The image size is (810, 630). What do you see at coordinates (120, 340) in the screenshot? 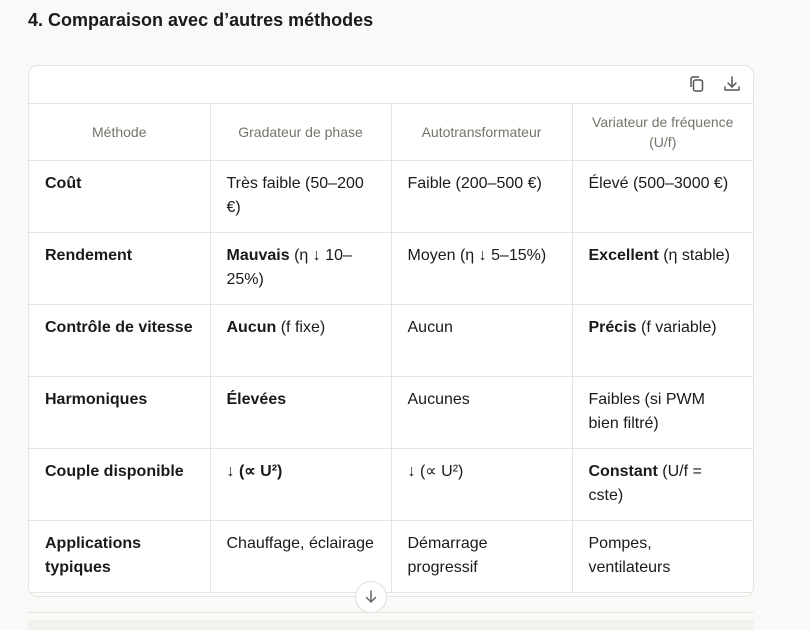
I see `row-label: Contrôle de vitesse` at bounding box center [120, 340].